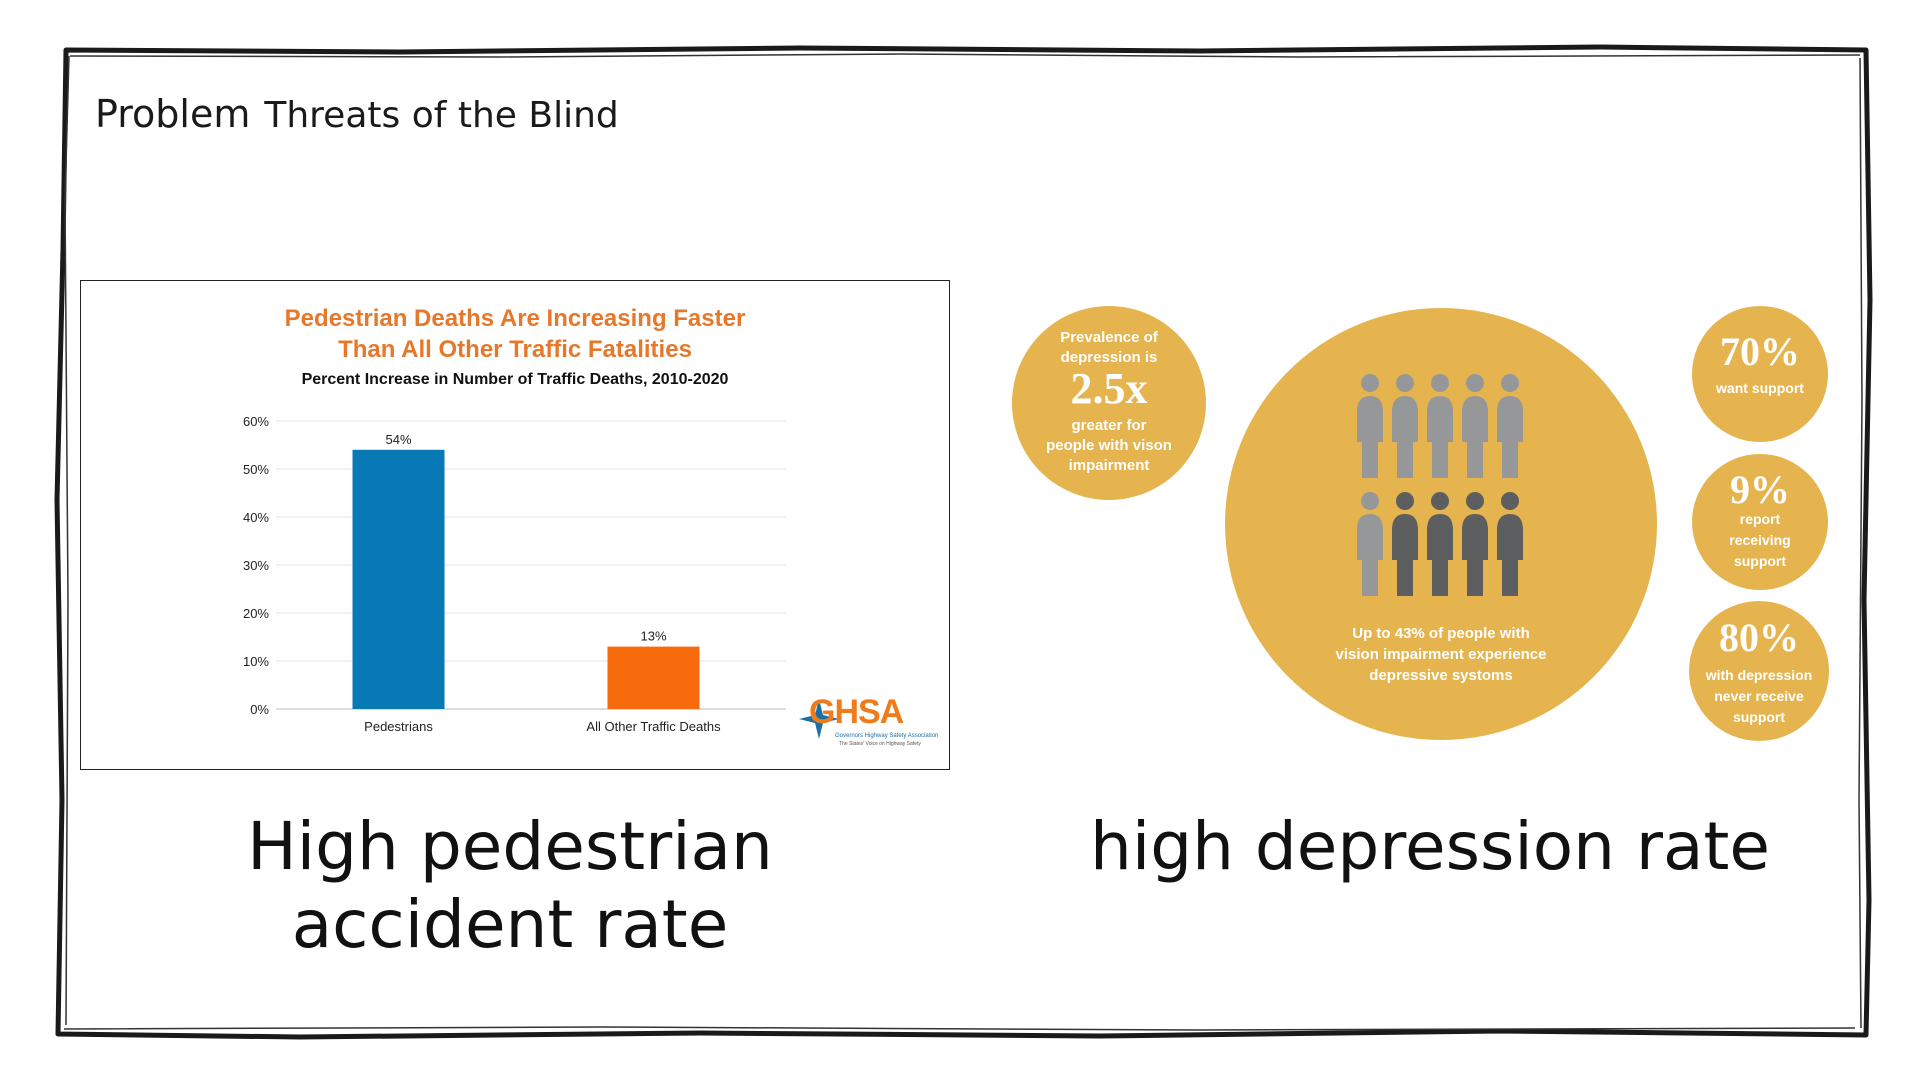 The width and height of the screenshot is (1920, 1080). Describe the element at coordinates (256, 565) in the screenshot. I see `y-tick-label: 30%` at that location.